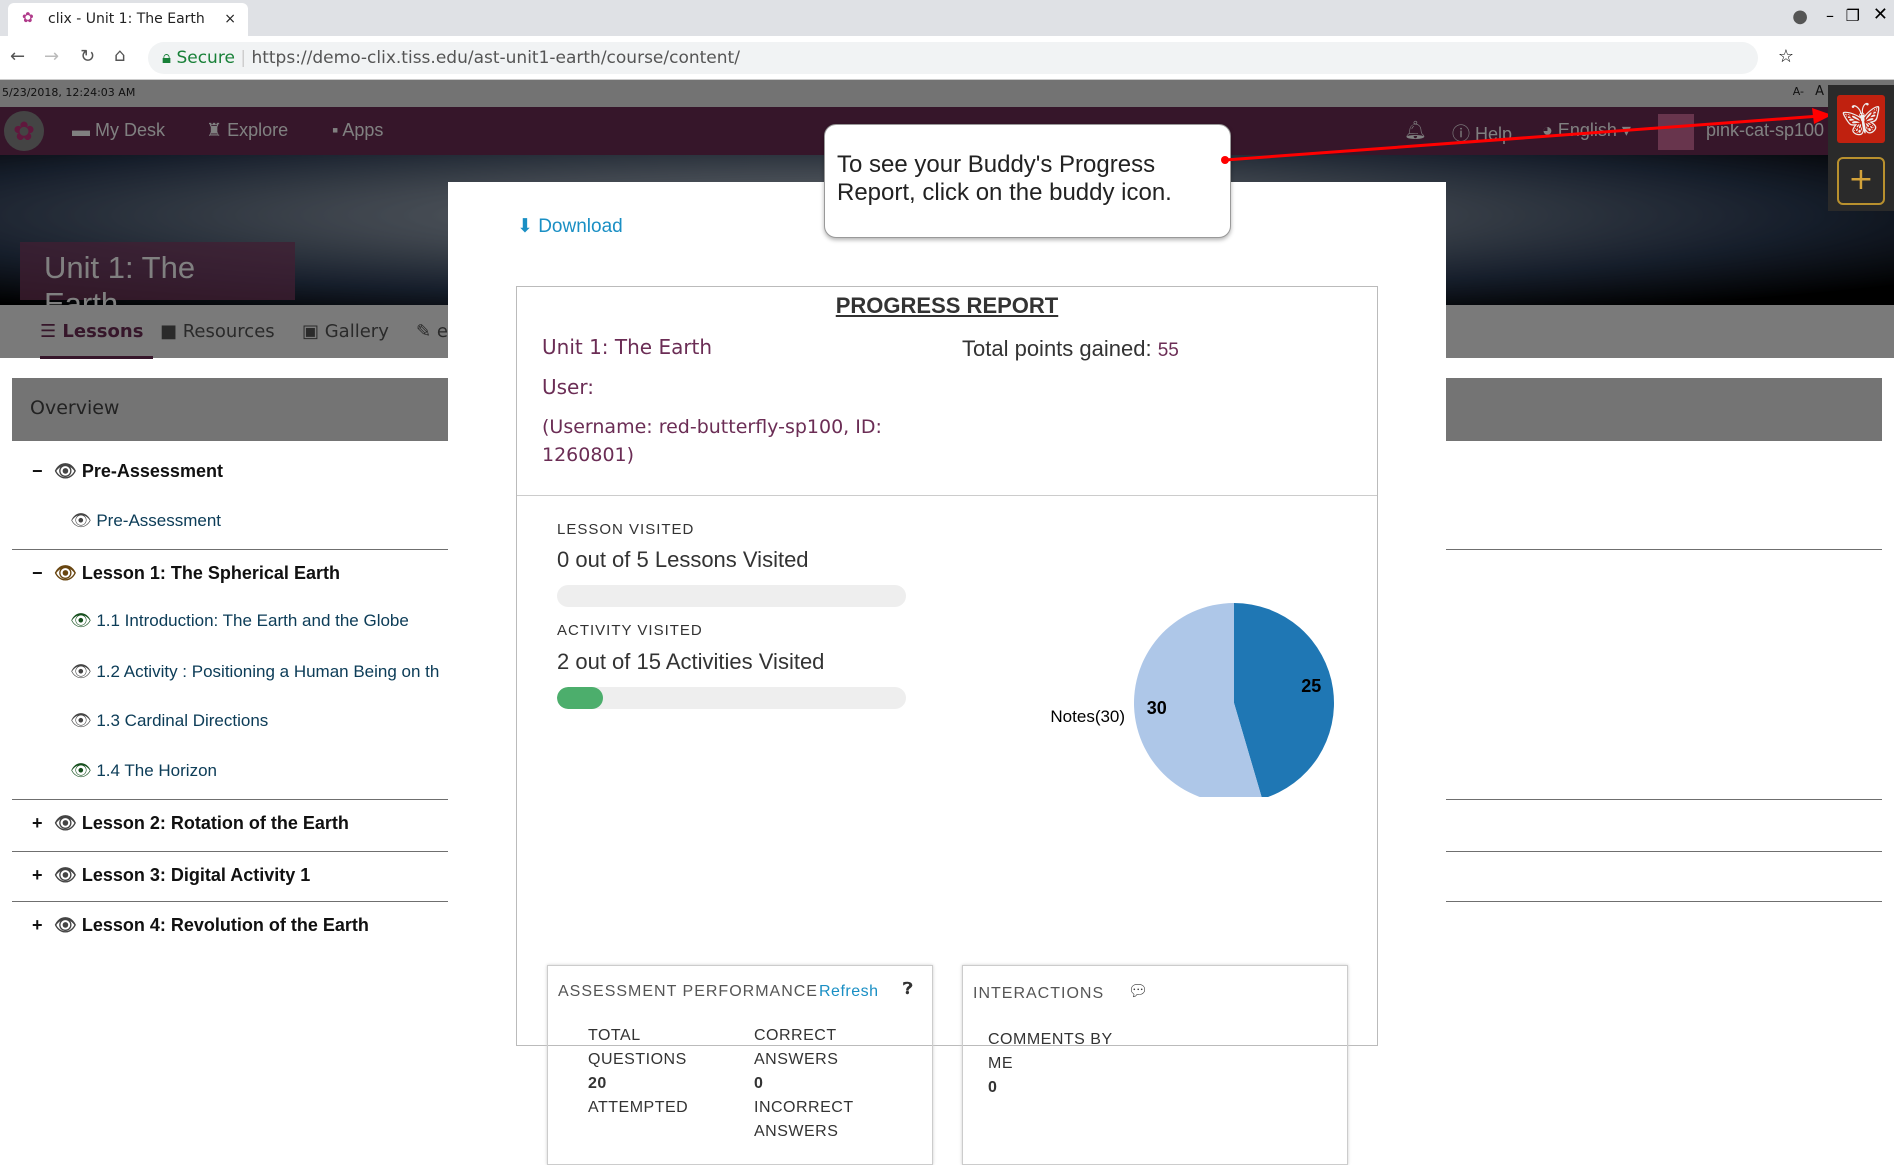  Describe the element at coordinates (849, 992) in the screenshot. I see `refresh-link: Refresh` at that location.